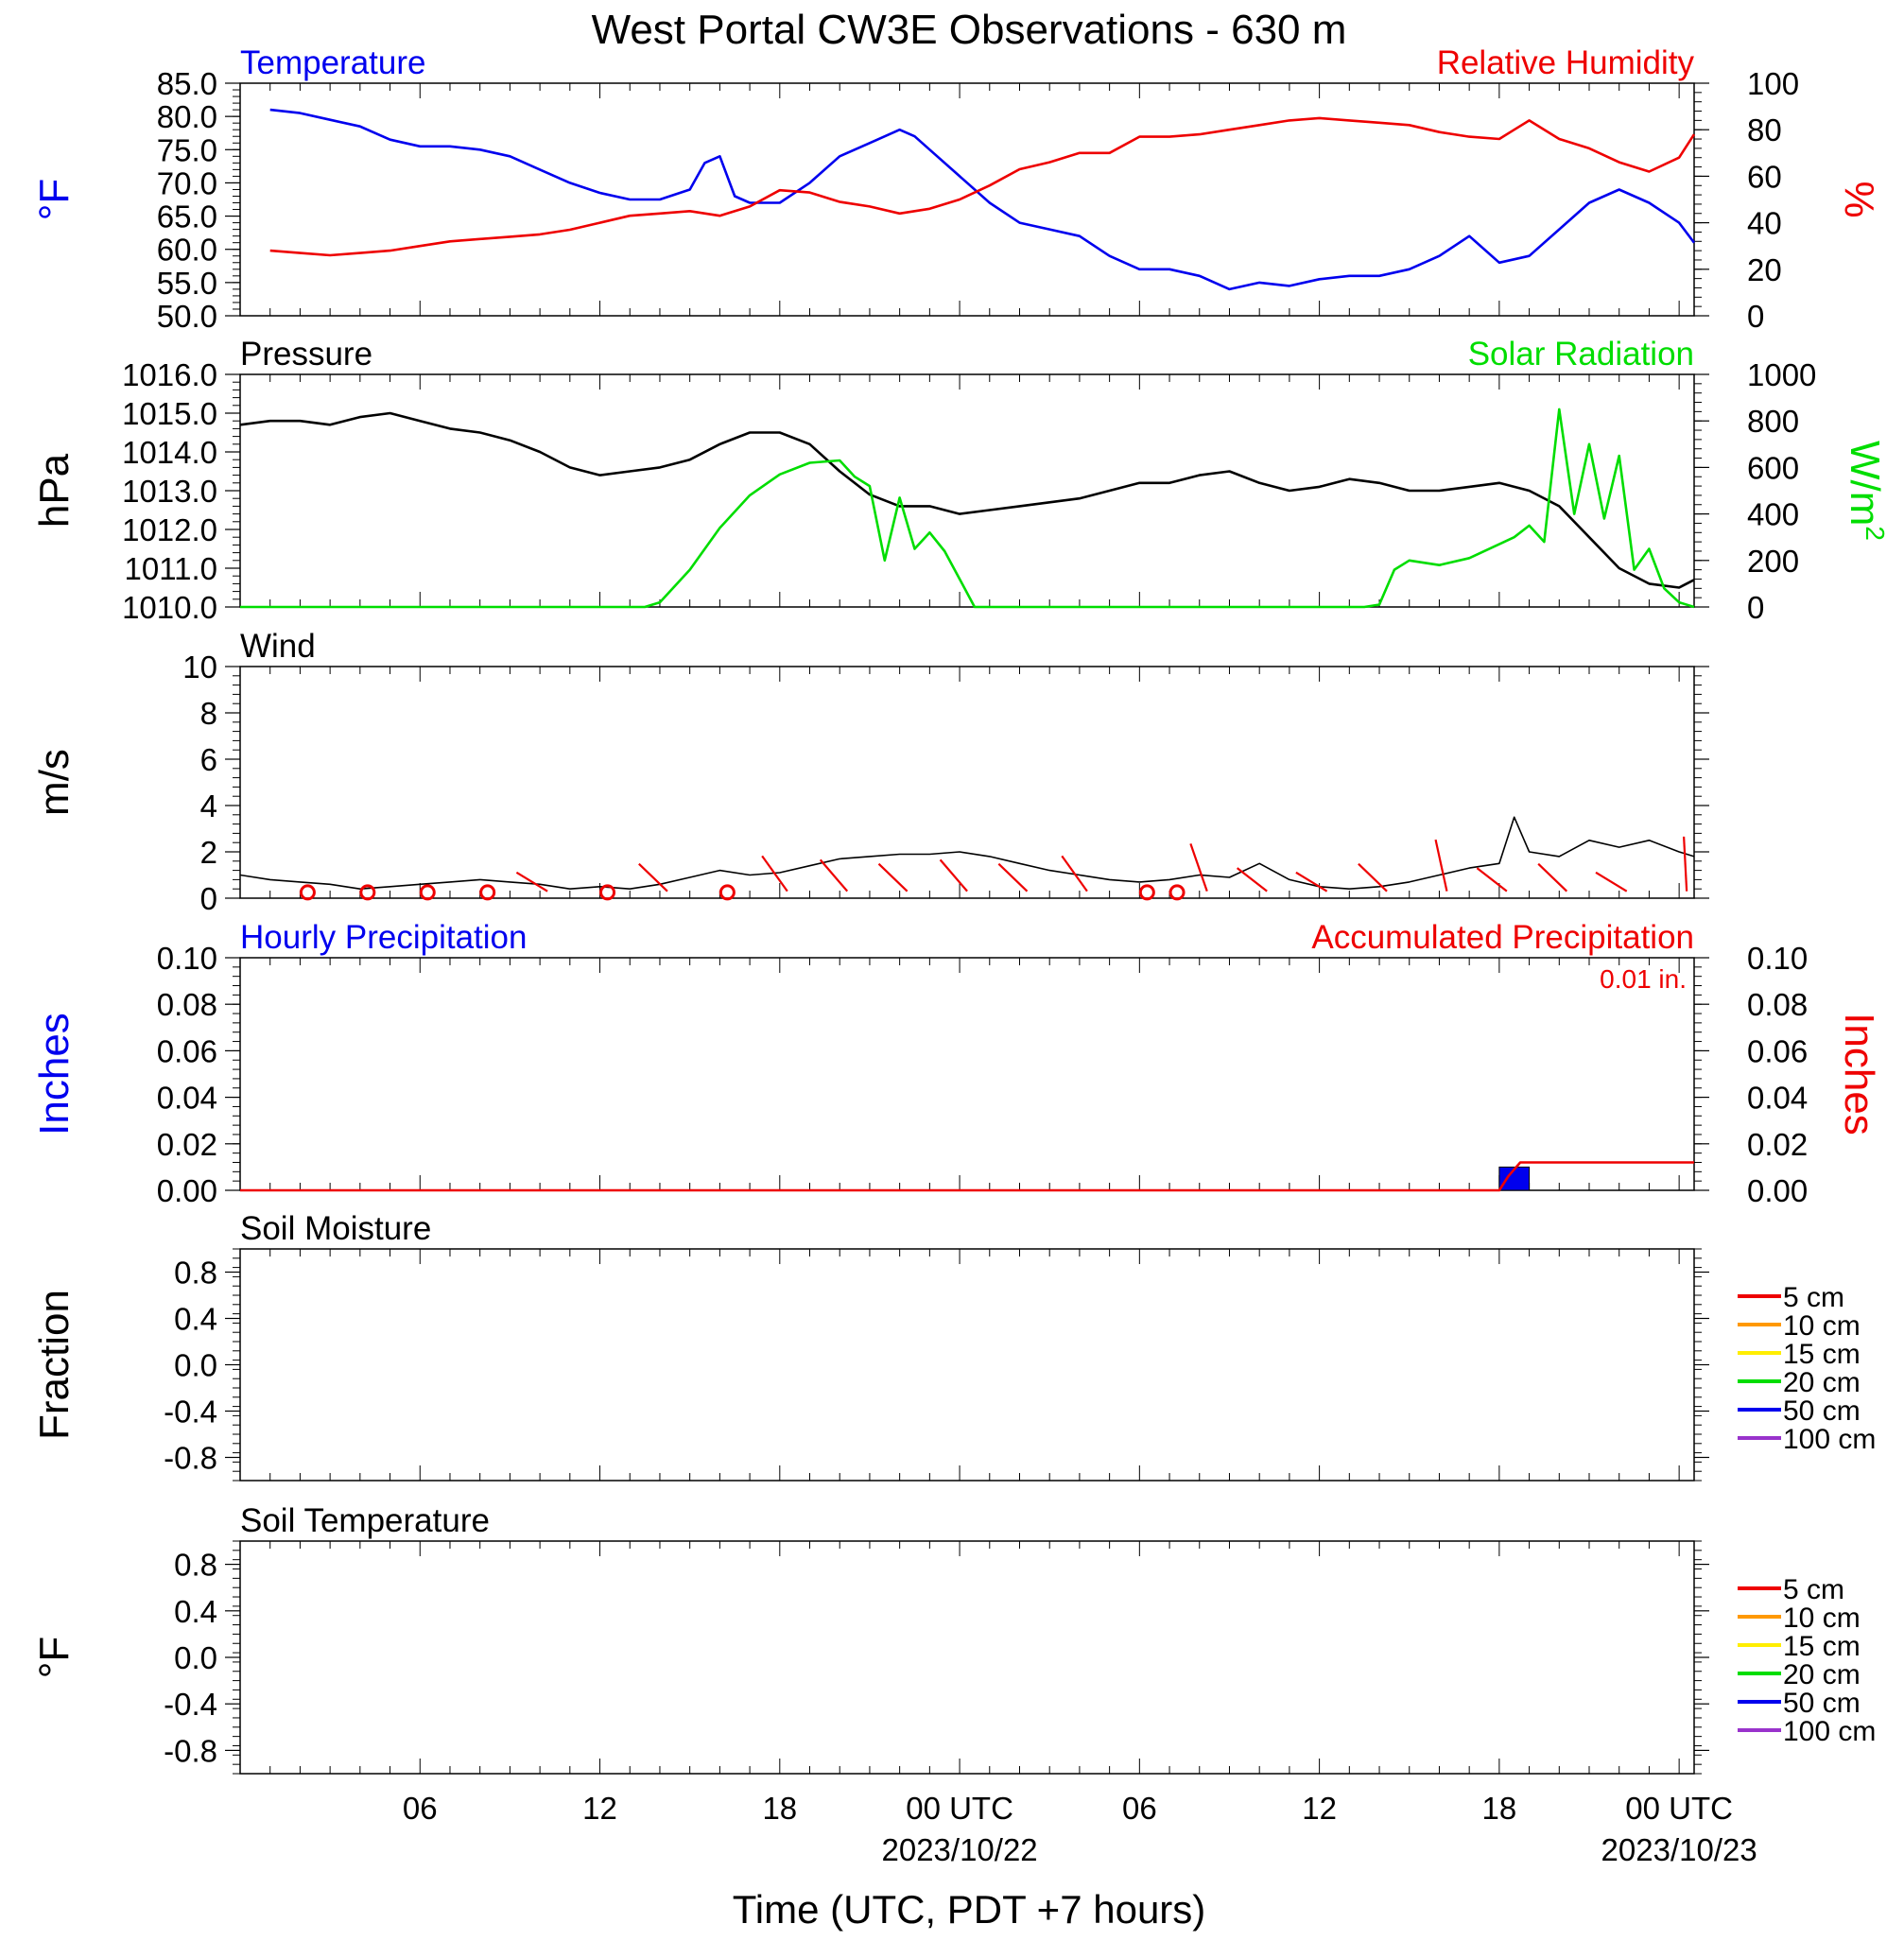 The width and height of the screenshot is (1904, 1941). What do you see at coordinates (209, 806) in the screenshot?
I see `y-tick-label: 4` at bounding box center [209, 806].